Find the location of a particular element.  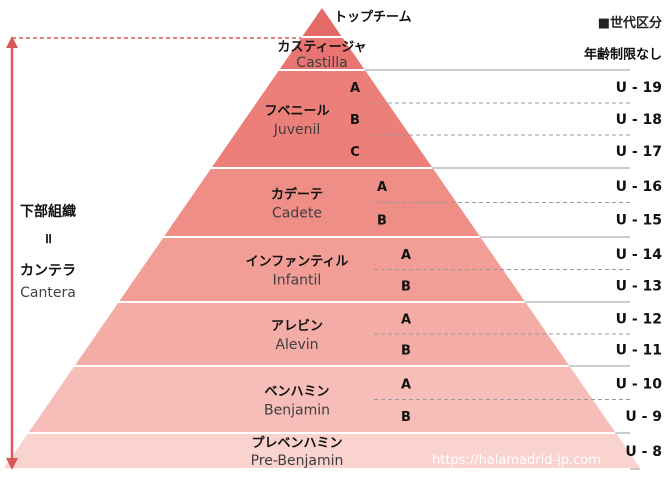

tier-label-en-alevin: Alevin is located at coordinates (296, 345).